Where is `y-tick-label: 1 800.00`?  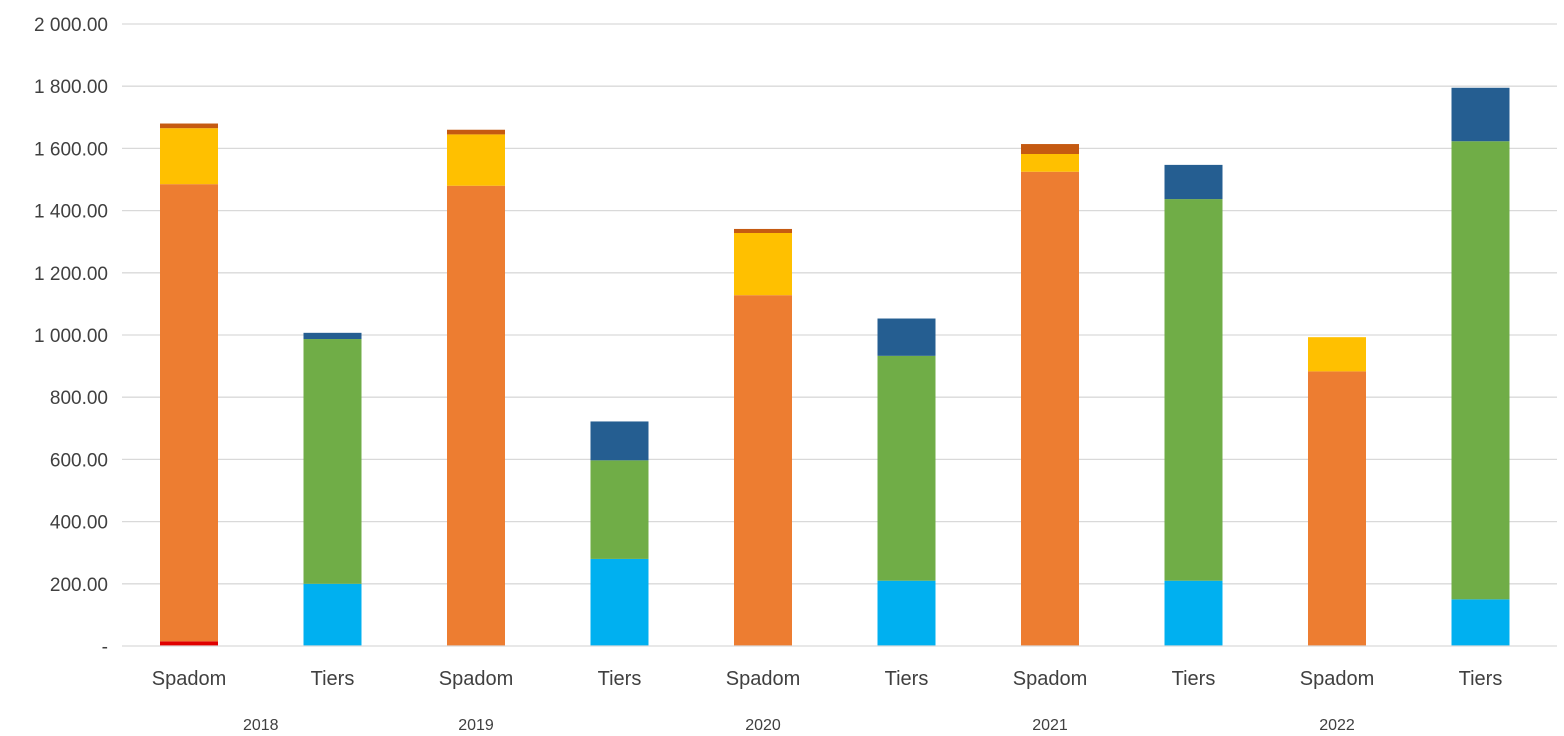 y-tick-label: 1 800.00 is located at coordinates (71, 87).